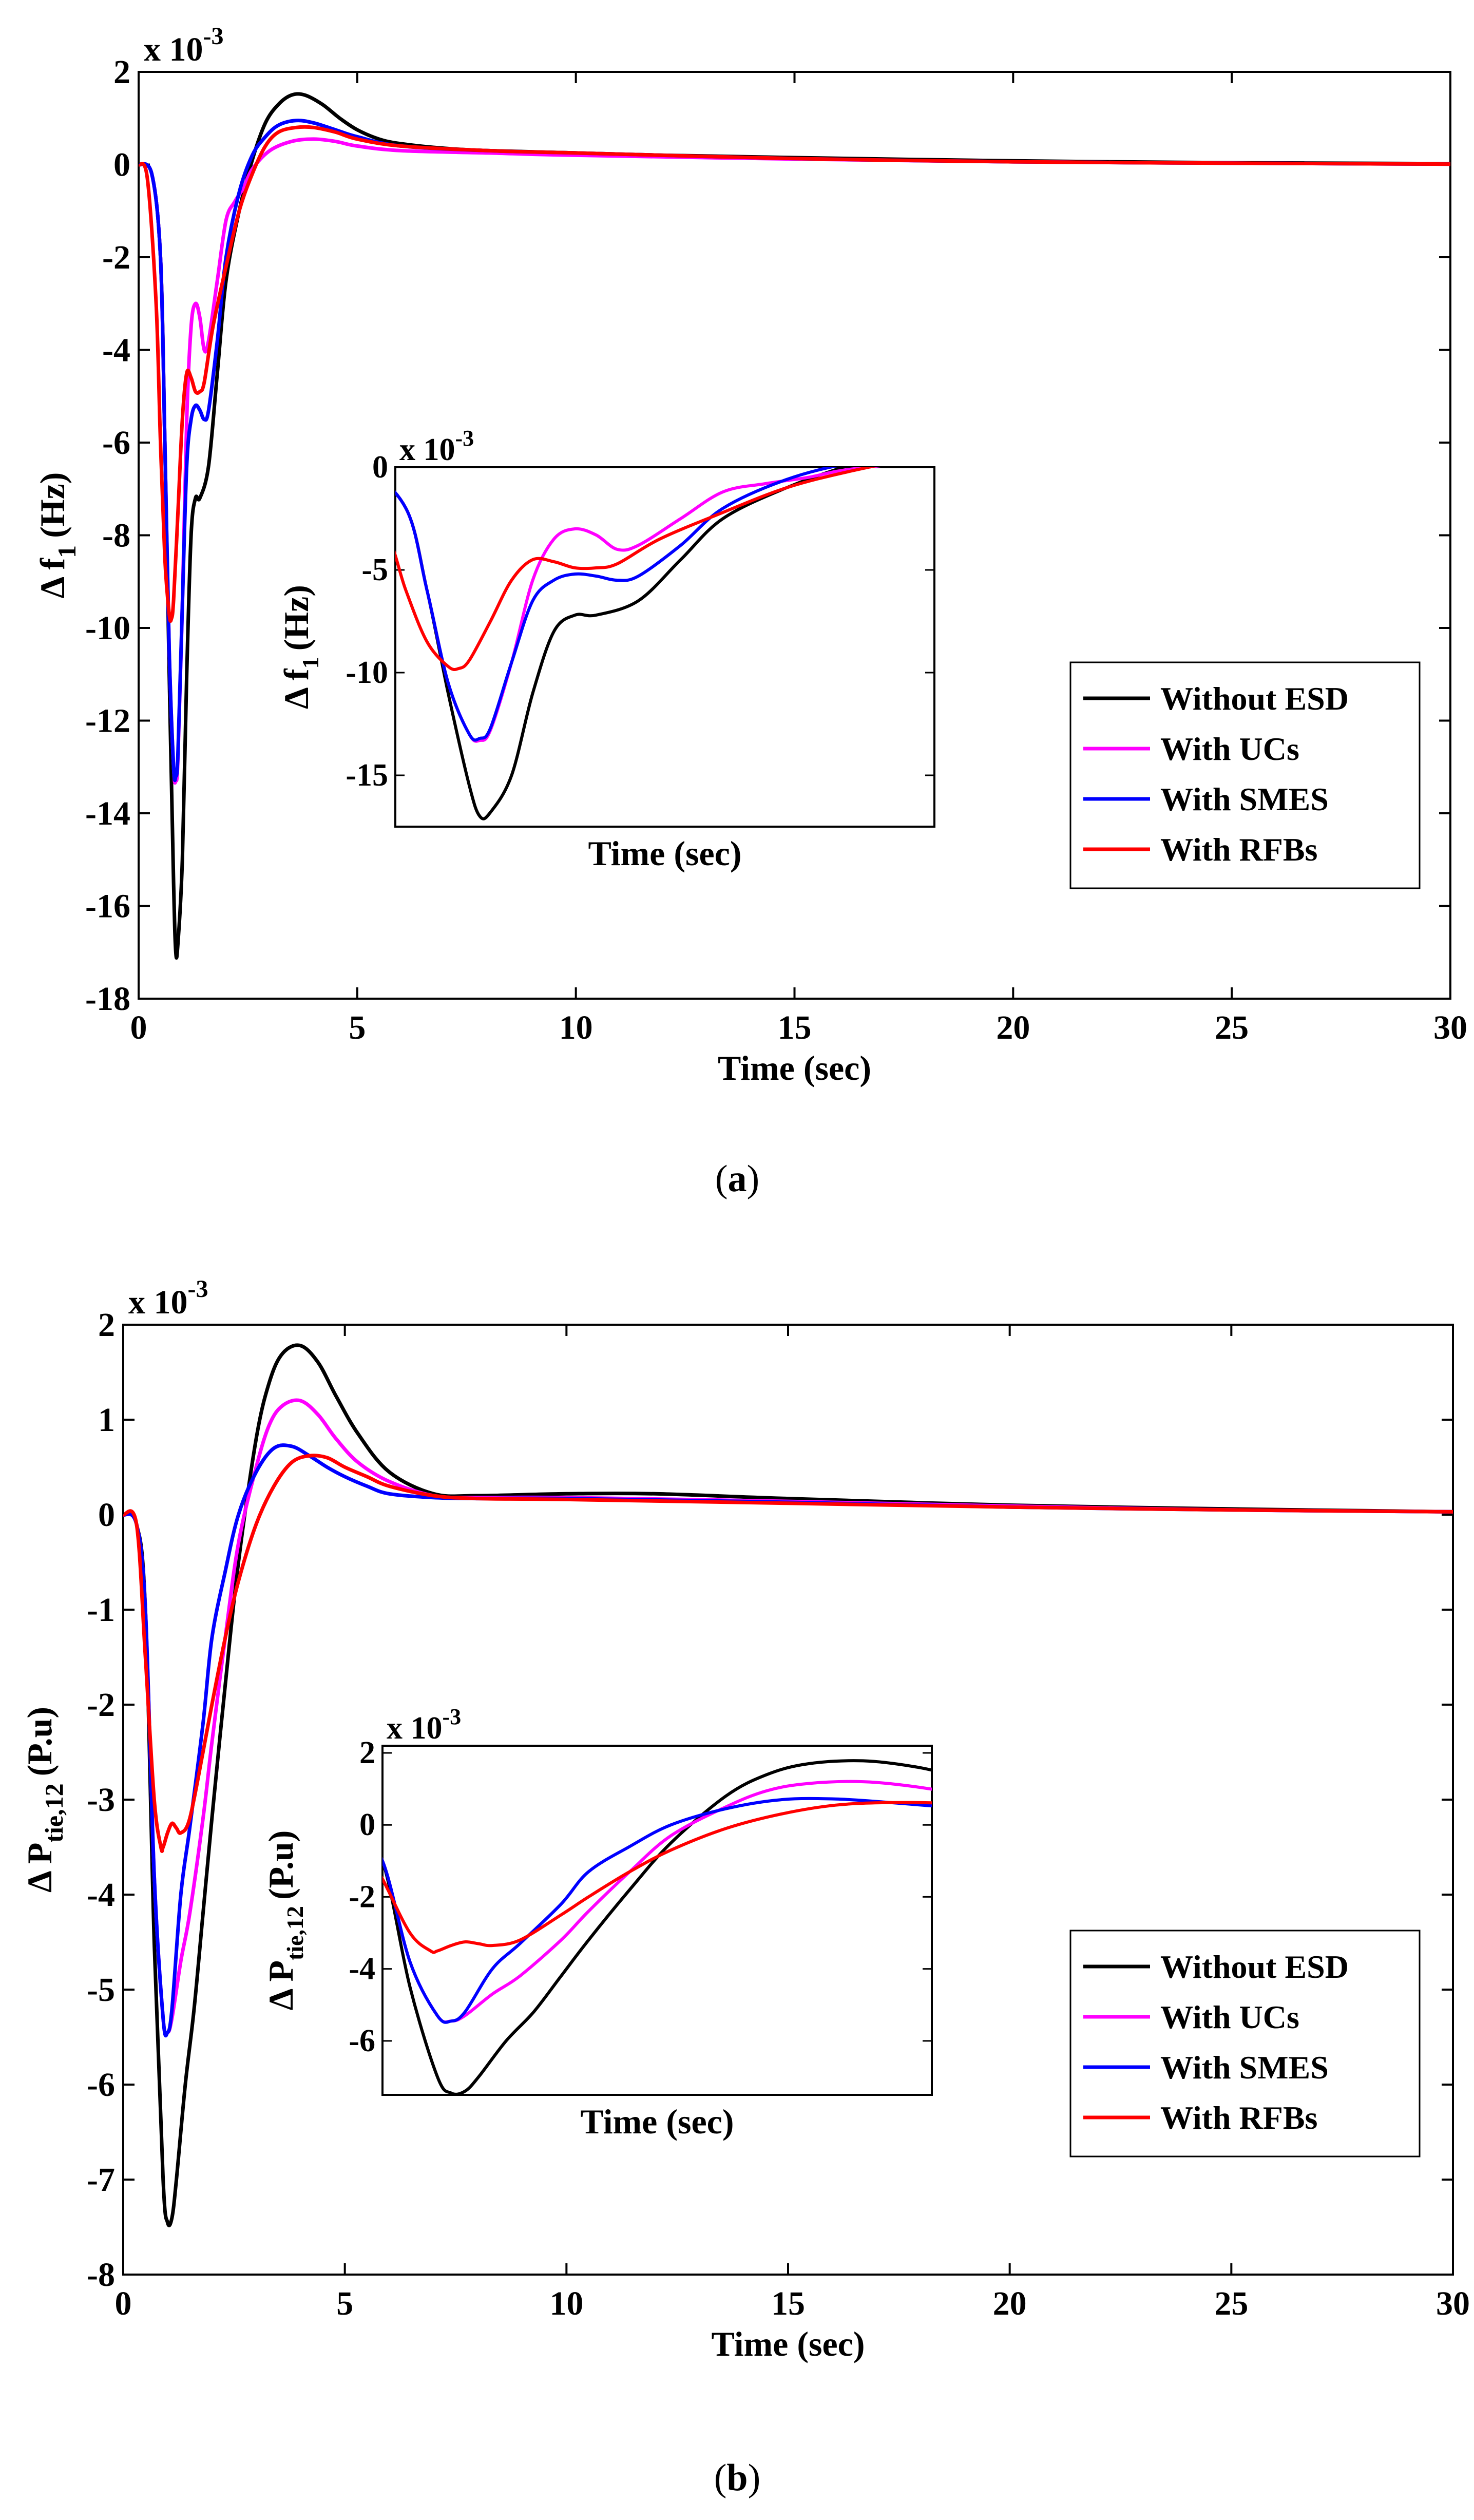  I want to click on y-axis-title-main: Δ f, so click(52, 579).